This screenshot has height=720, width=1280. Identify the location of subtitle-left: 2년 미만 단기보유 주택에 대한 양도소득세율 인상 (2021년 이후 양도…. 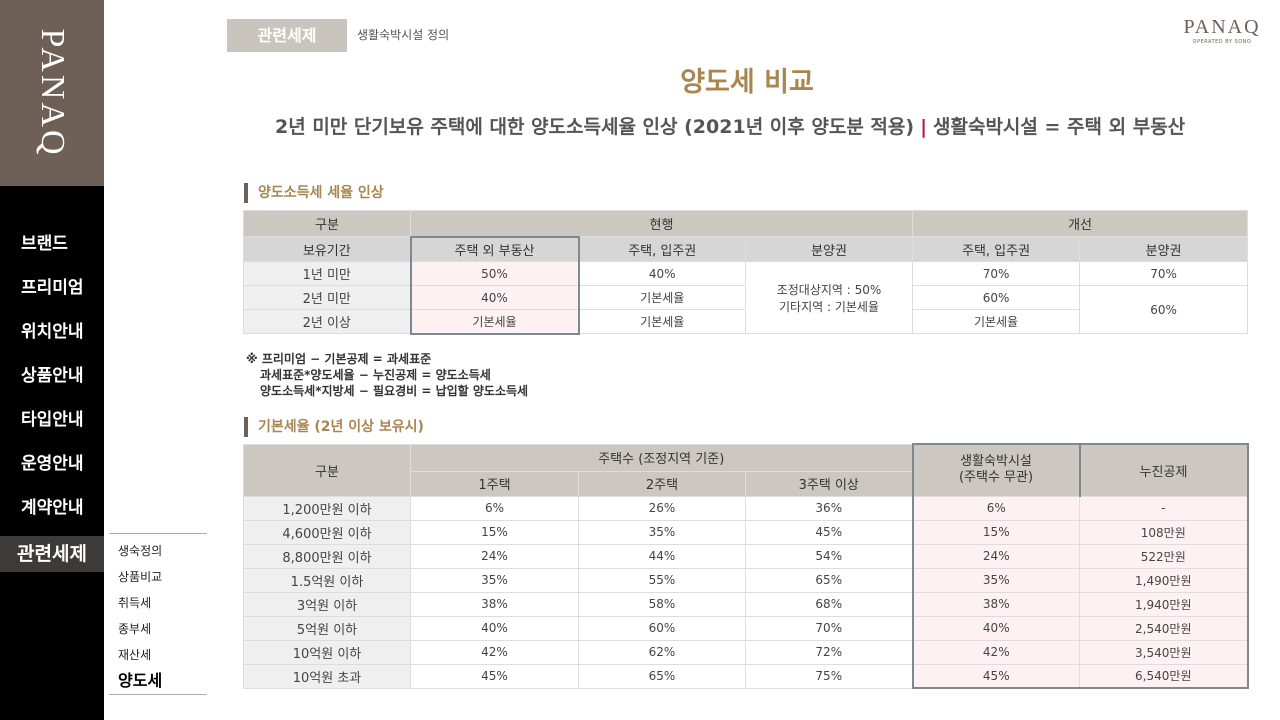
(595, 127).